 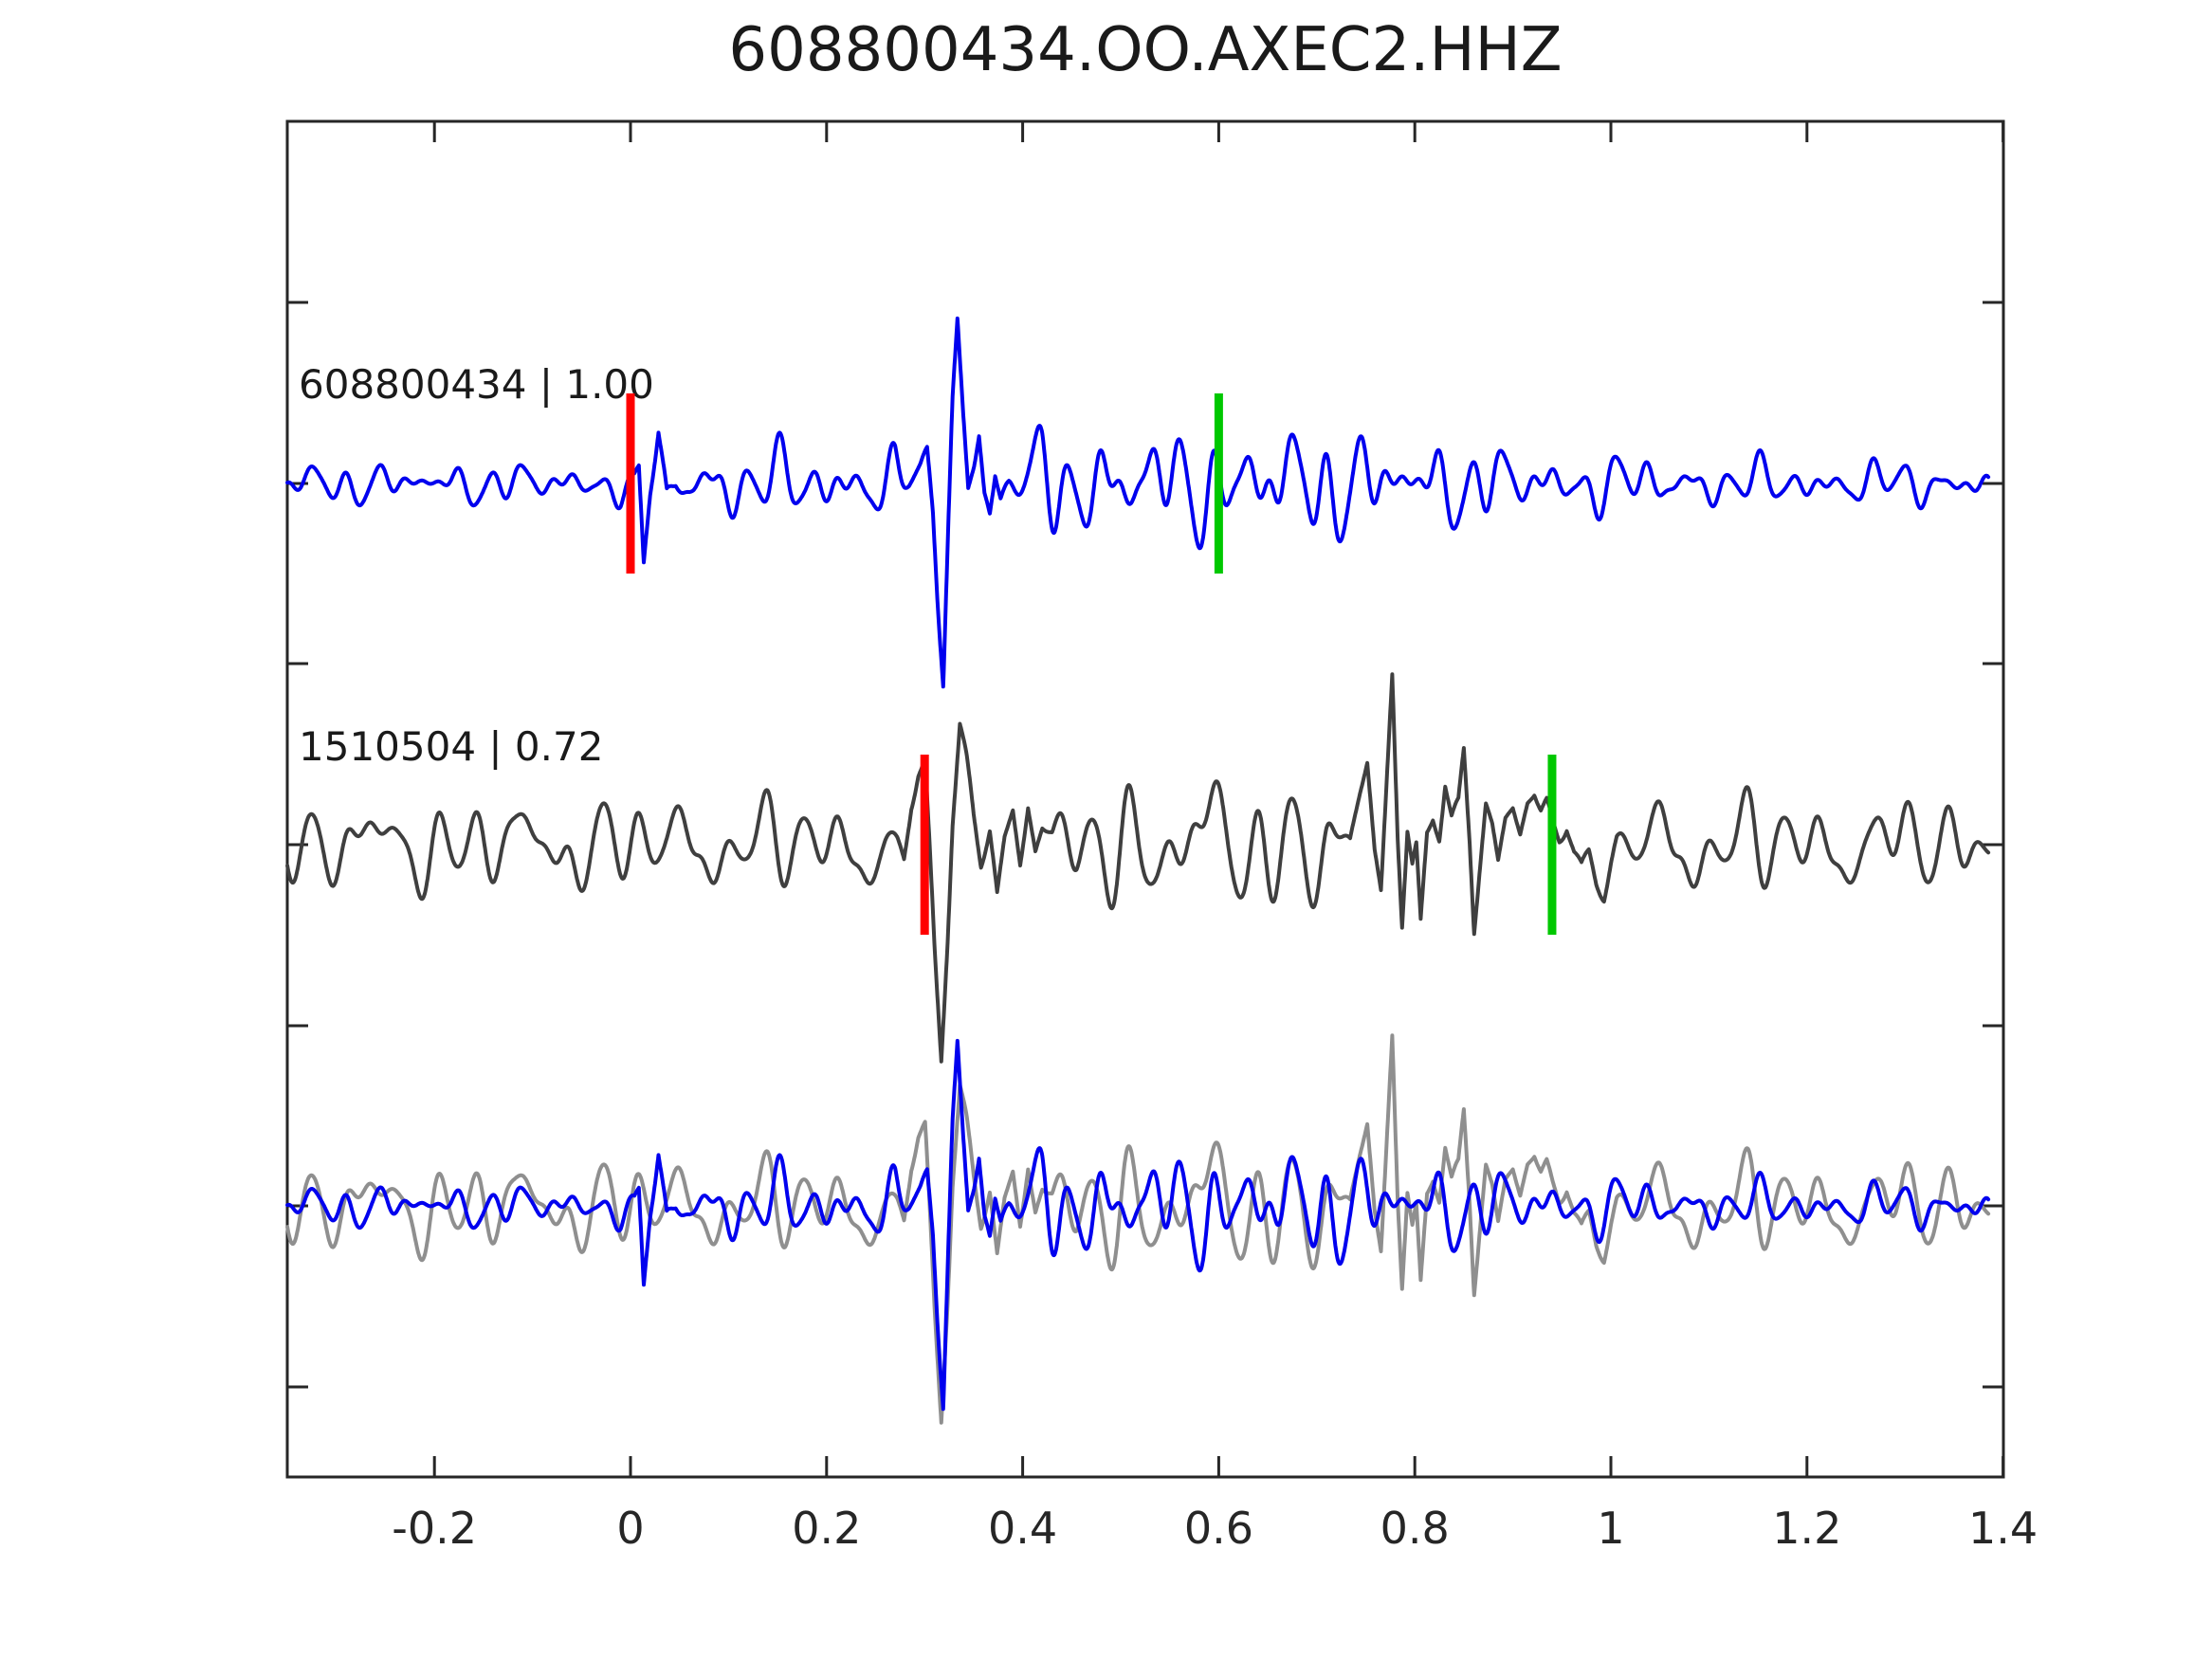 What do you see at coordinates (1611, 1528) in the screenshot?
I see `x-tick-label: 1` at bounding box center [1611, 1528].